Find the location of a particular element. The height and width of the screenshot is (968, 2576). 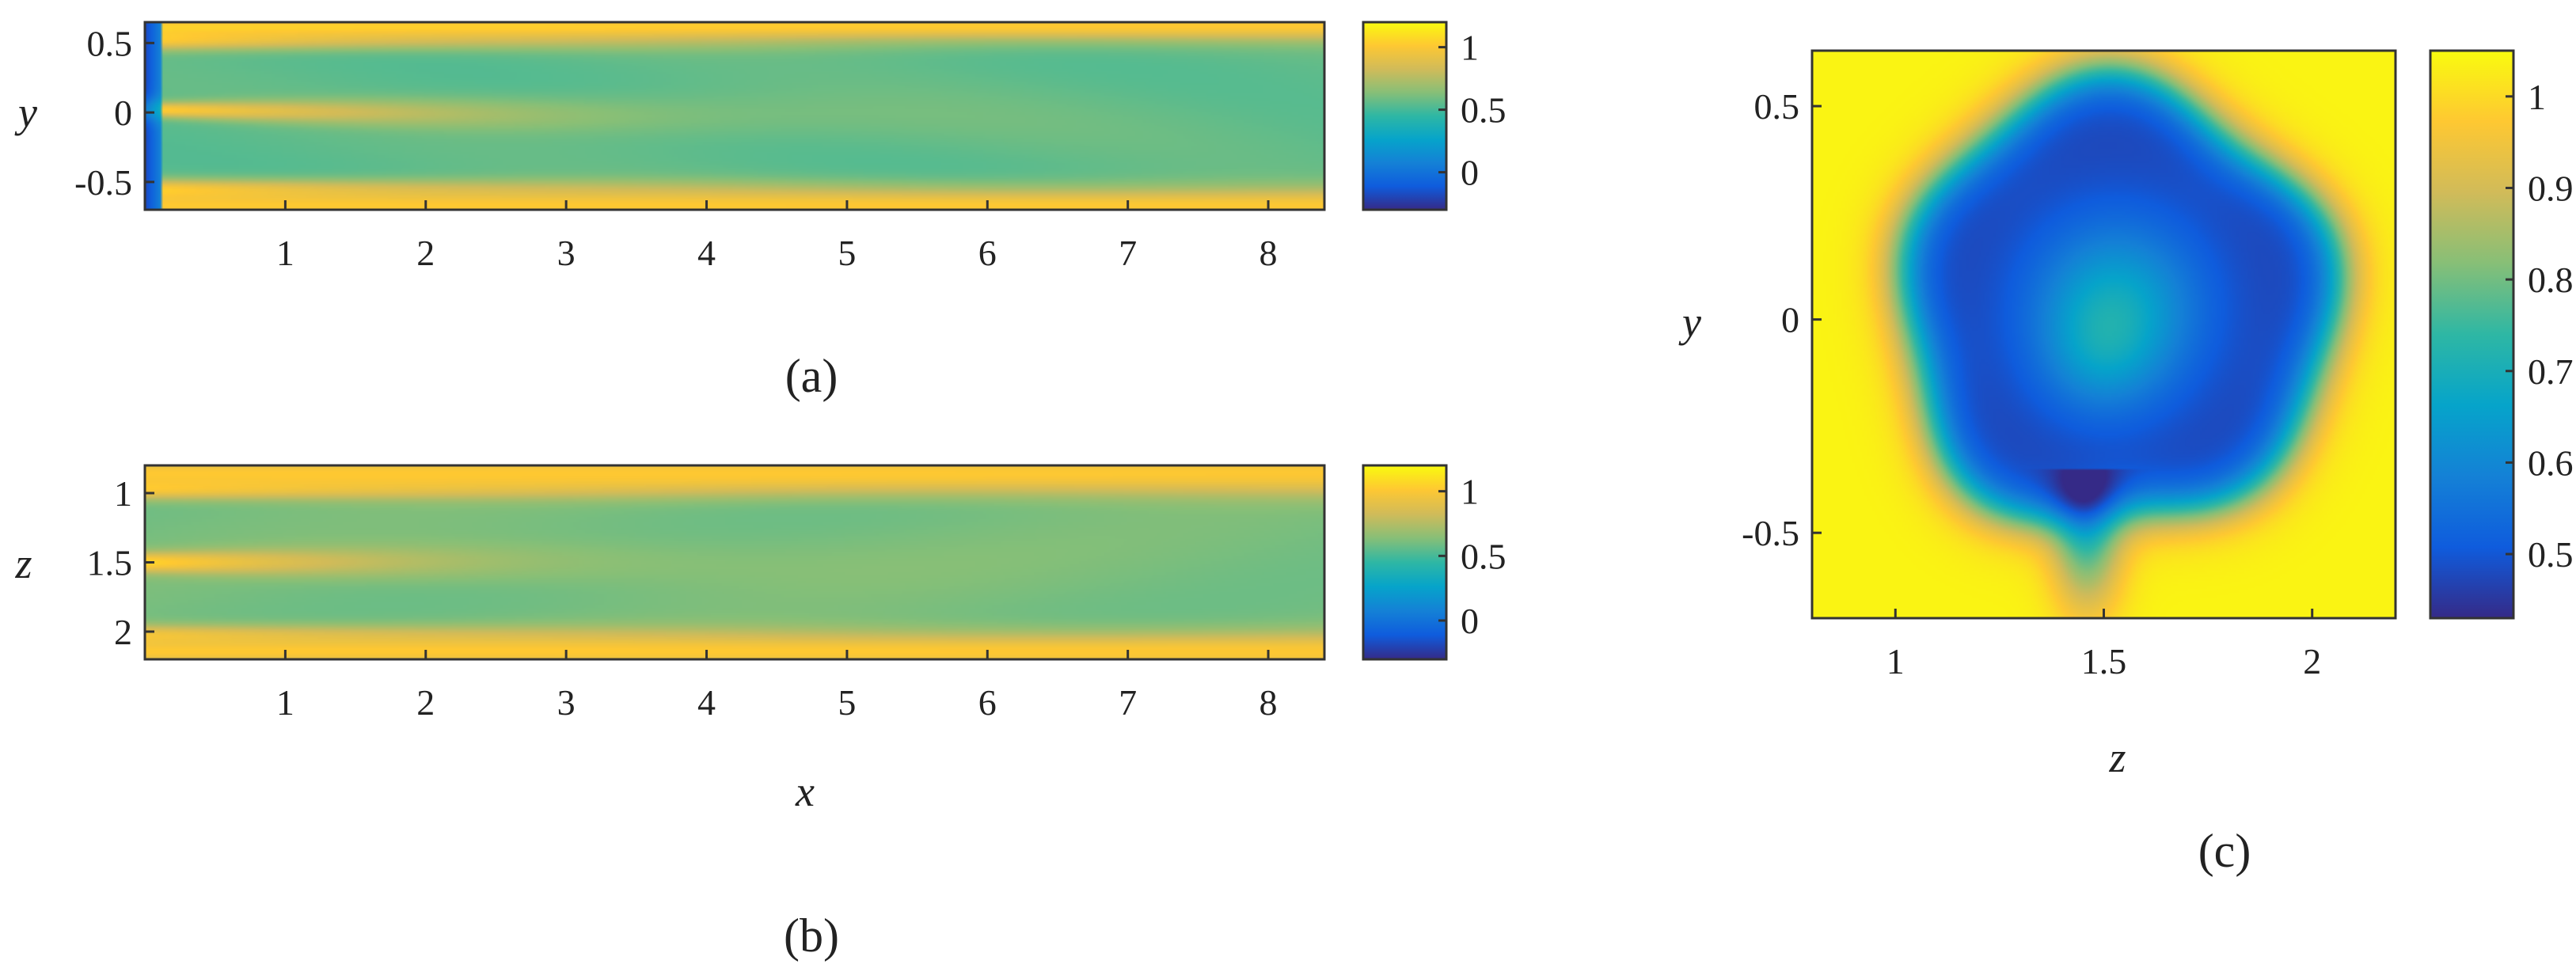

panel-b-x-ticks: 1 2 3 4 5 6 7 8 is located at coordinates (777, 686).